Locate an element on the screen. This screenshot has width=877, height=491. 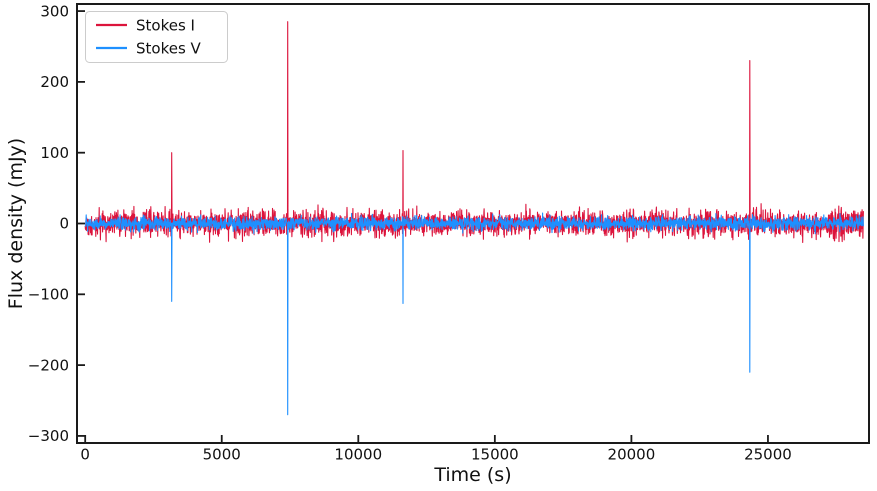
x-tick-label: 10000 is located at coordinates (358, 455).